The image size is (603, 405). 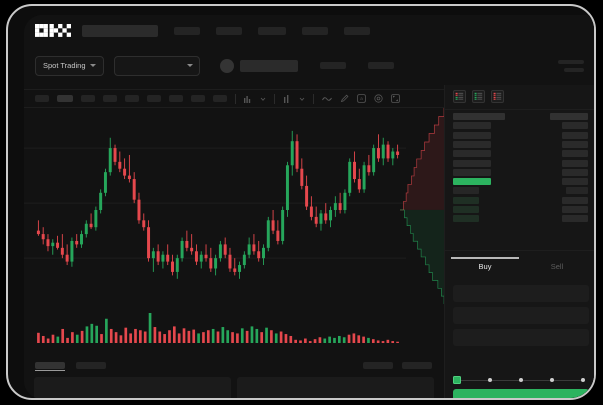 I want to click on alert-bell-icon: a, so click(x=361, y=98).